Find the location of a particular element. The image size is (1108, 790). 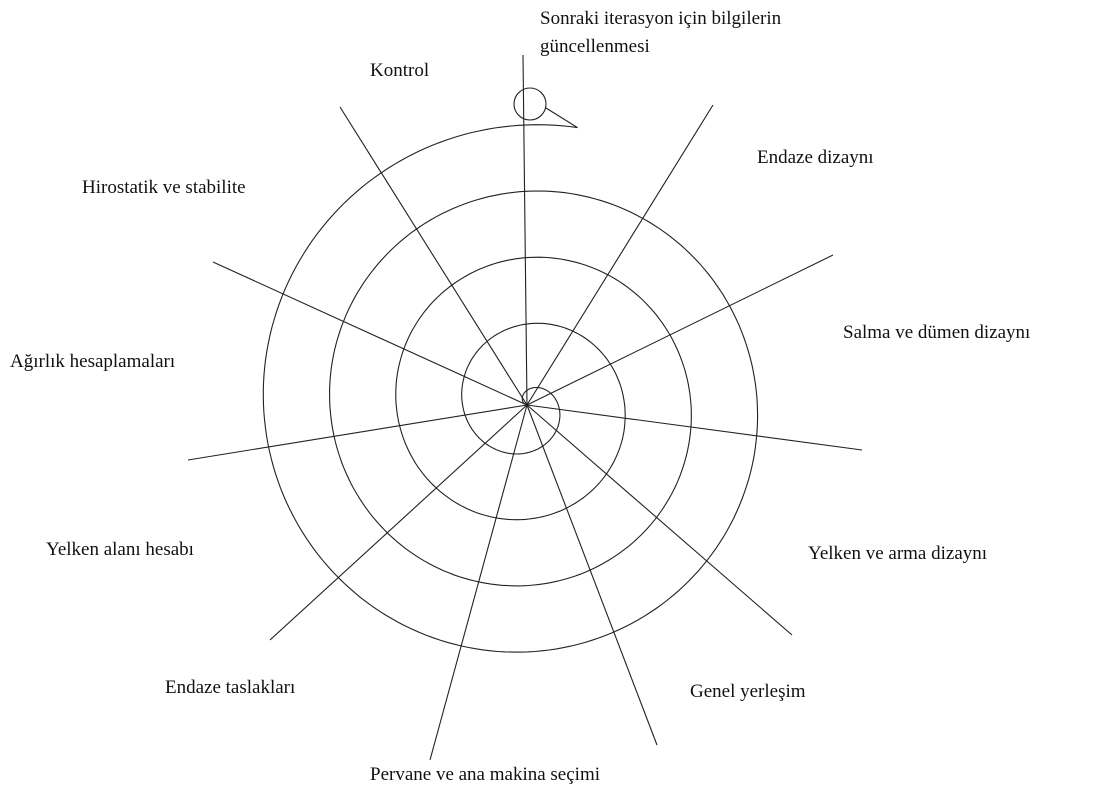

node-label: Kontrol is located at coordinates (399, 70).